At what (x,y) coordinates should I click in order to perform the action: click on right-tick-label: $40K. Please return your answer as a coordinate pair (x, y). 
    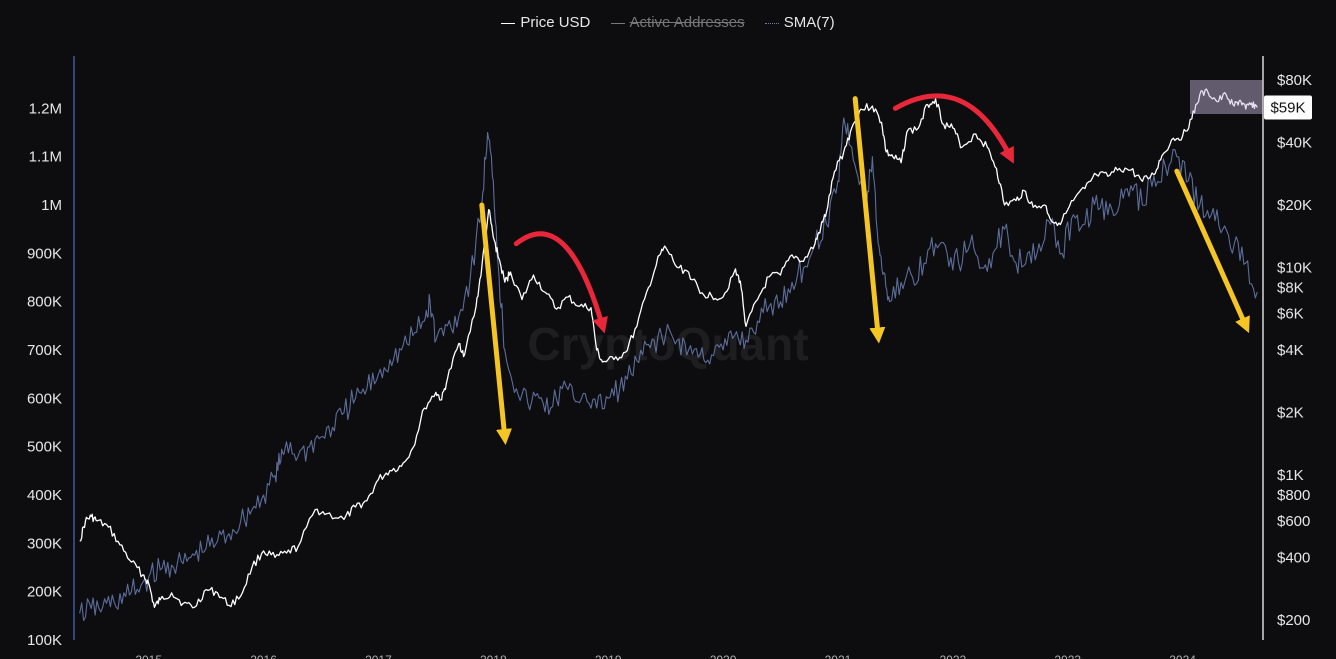
    Looking at the image, I should click on (1294, 143).